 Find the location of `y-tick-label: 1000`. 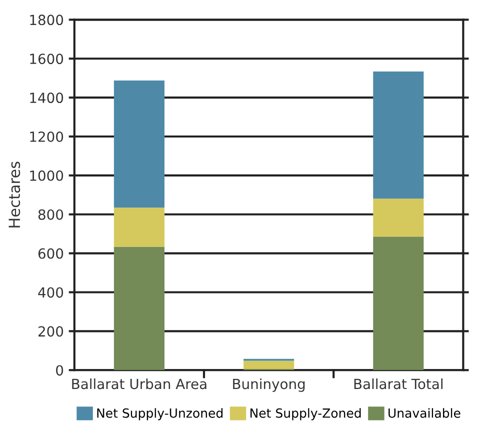

y-tick-label: 1000 is located at coordinates (47, 175).